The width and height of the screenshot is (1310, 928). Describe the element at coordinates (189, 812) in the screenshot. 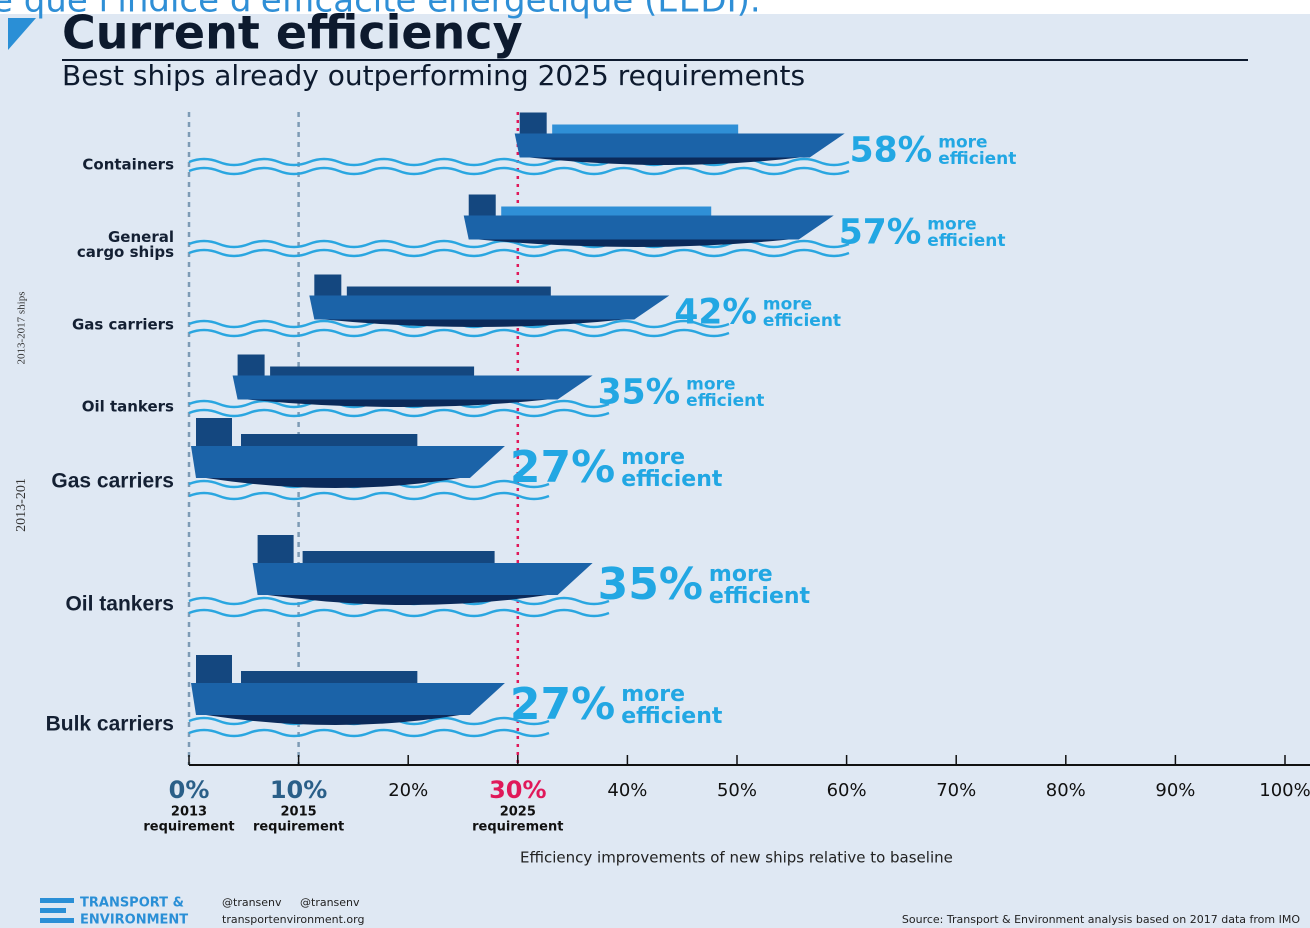

I see `reference-year: 2013` at that location.